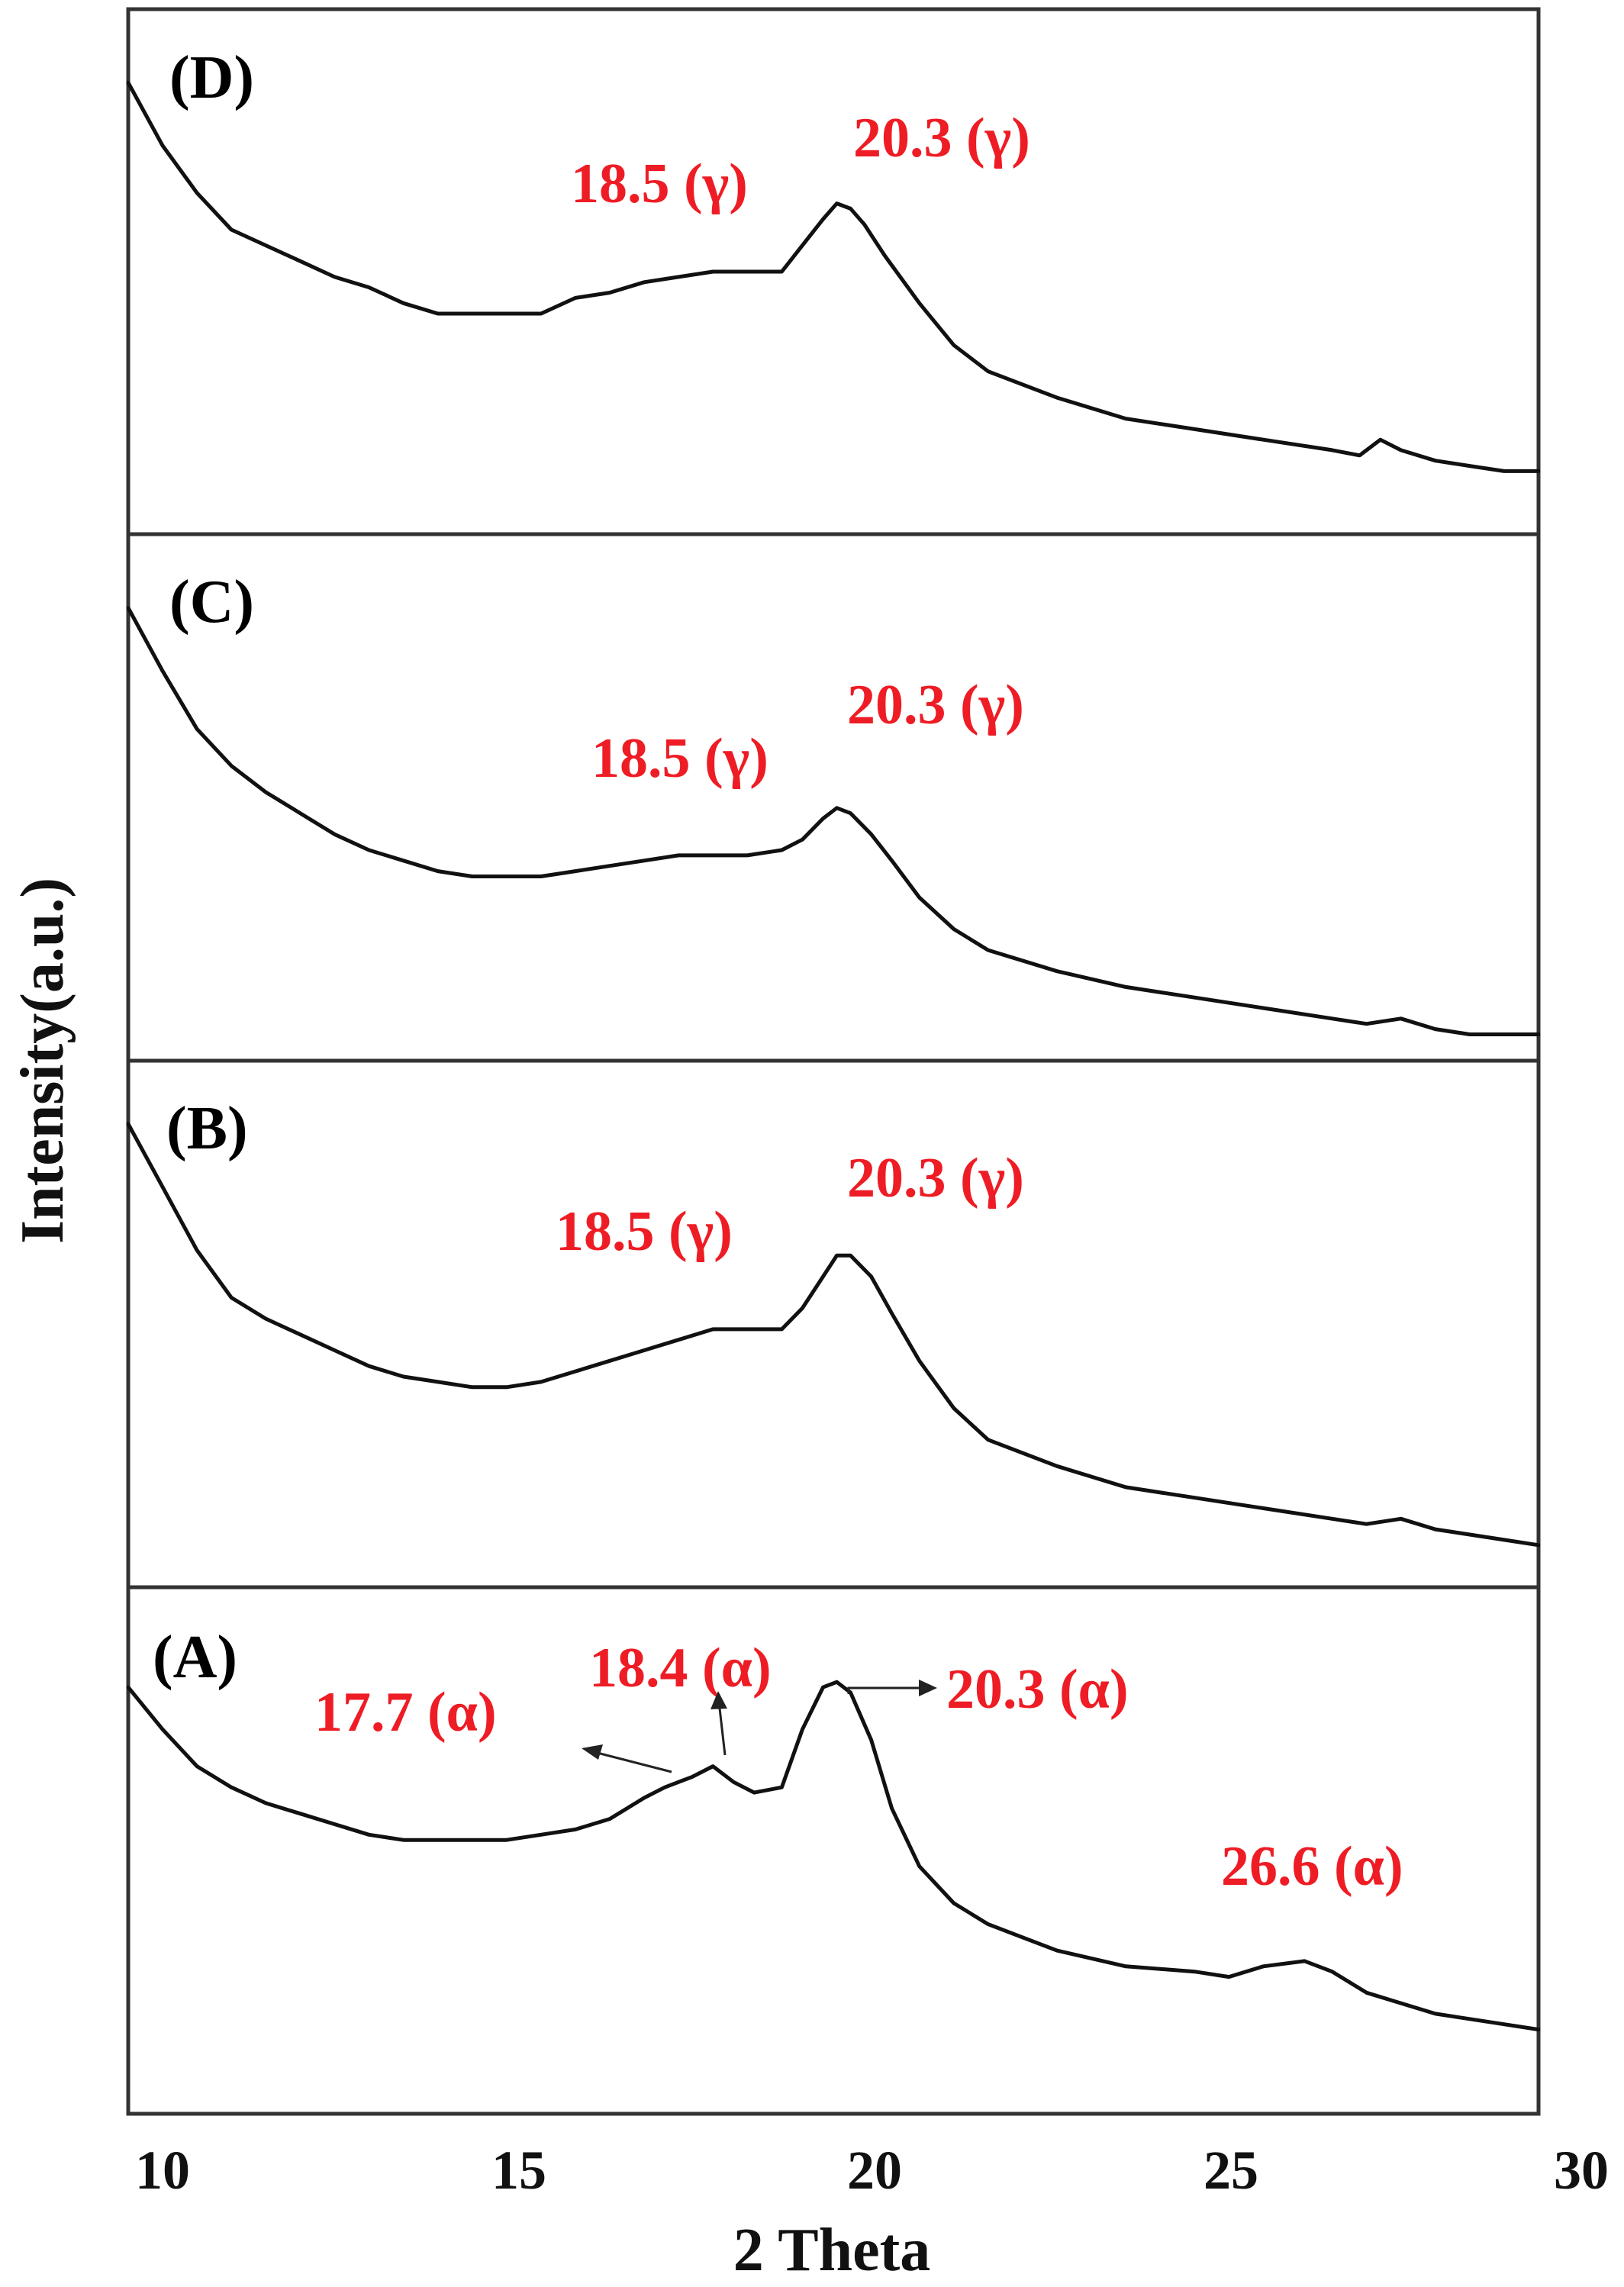 The image size is (1624, 2287). I want to click on peak-label: 20.3 (α), so click(1037, 1689).